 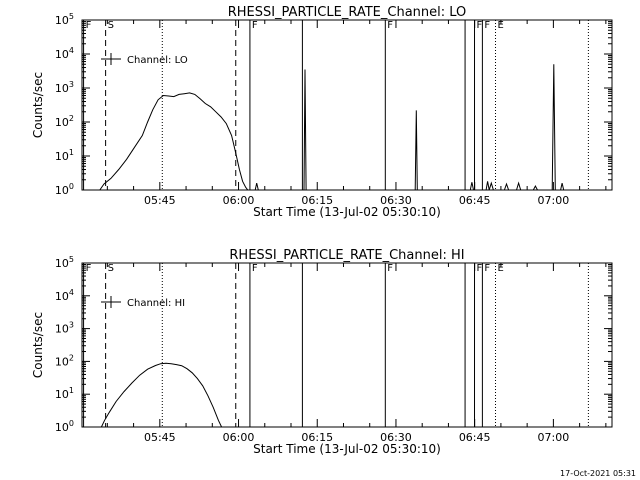 I want to click on generation-timestamp: 17-Oct-2021 05:31, so click(x=598, y=473).